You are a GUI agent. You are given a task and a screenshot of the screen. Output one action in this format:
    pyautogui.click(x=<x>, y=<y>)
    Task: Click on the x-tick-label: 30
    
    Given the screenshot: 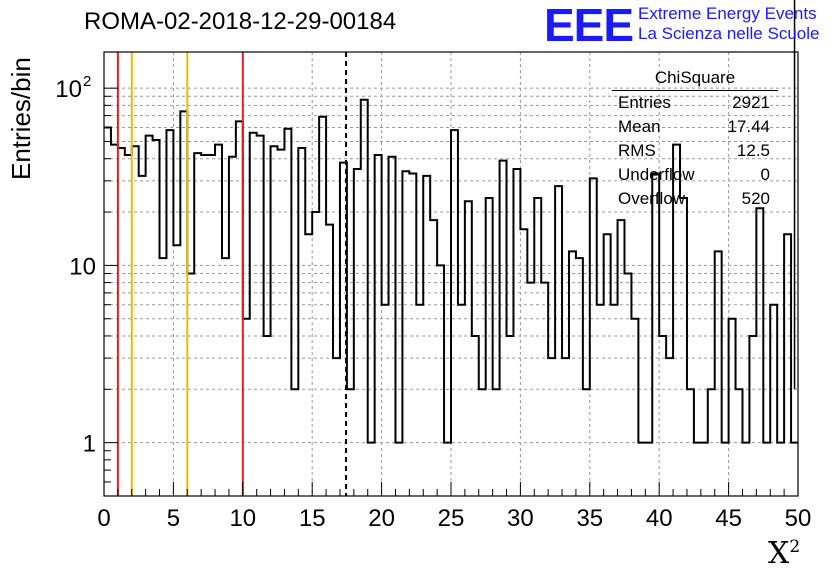 What is the action you would take?
    pyautogui.click(x=520, y=518)
    